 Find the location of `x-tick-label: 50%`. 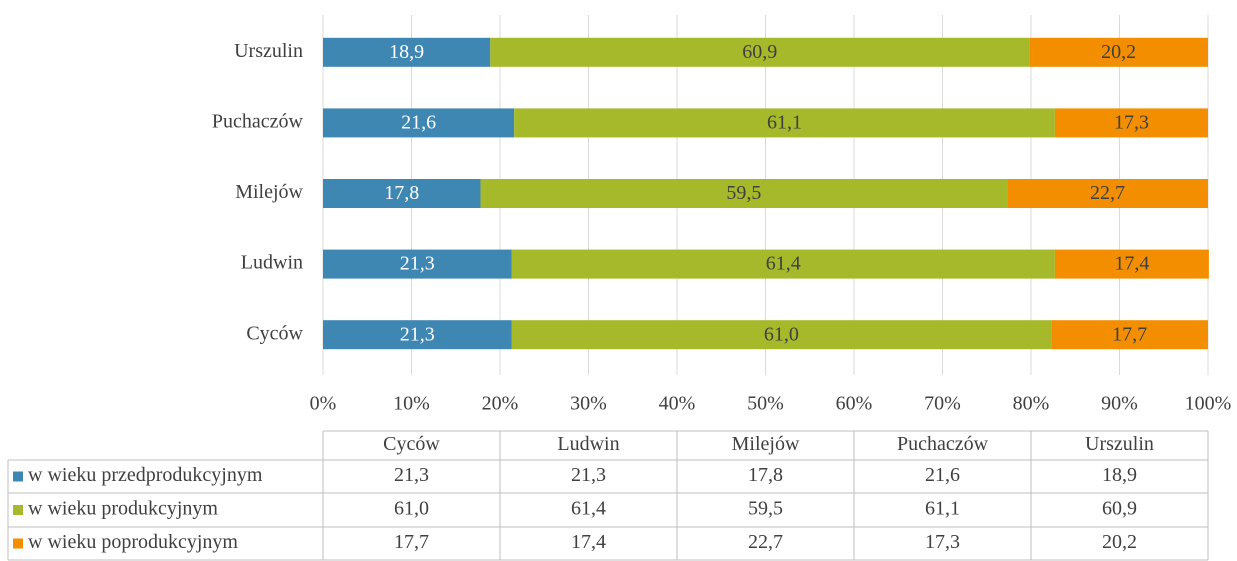

x-tick-label: 50% is located at coordinates (765, 404).